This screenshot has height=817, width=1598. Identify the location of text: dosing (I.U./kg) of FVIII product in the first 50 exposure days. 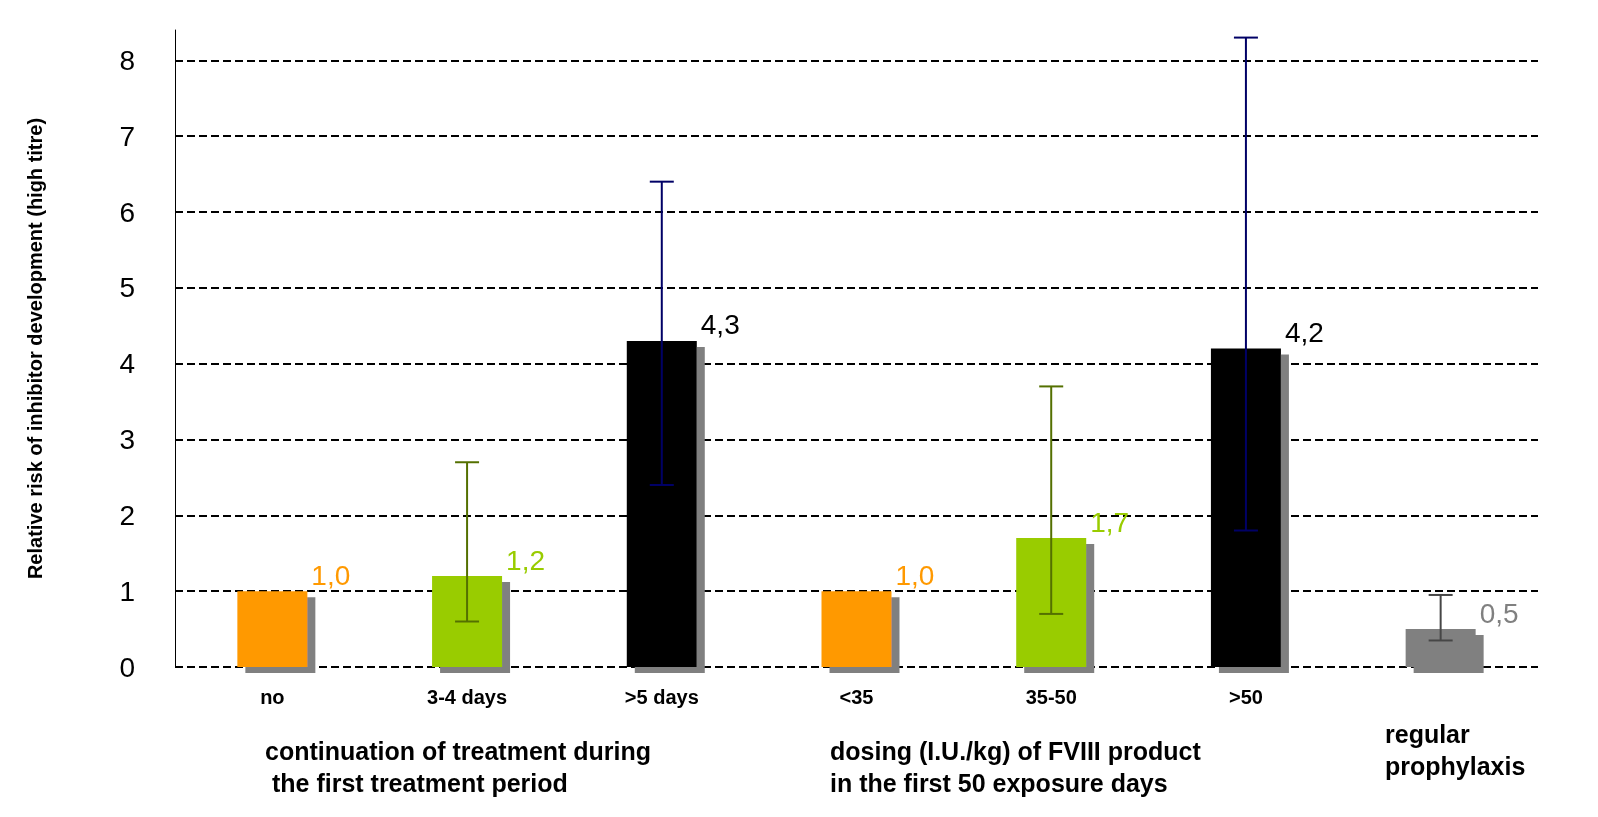
(1016, 767).